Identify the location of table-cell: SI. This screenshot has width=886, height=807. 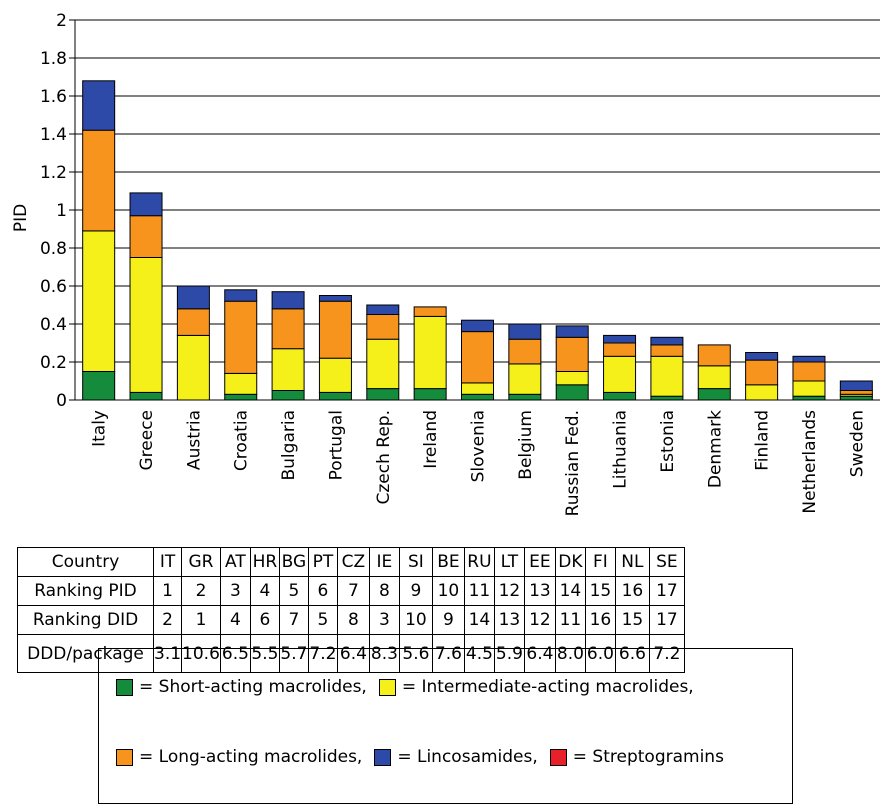
(415, 562).